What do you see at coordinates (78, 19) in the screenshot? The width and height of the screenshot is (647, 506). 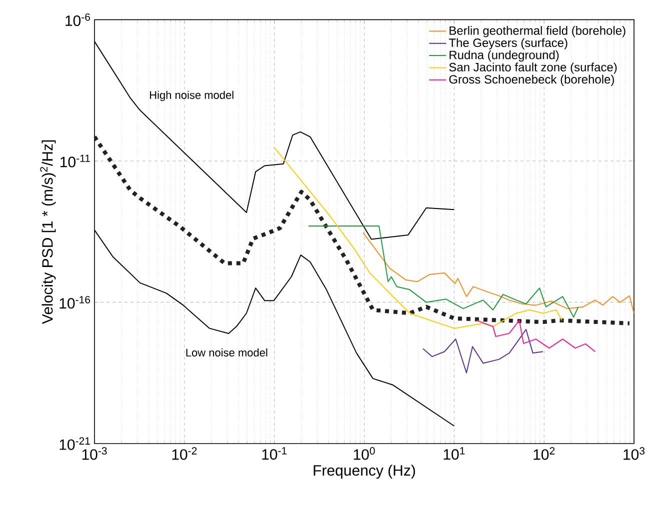 I see `y-tick-label: 10$^{-6}$` at bounding box center [78, 19].